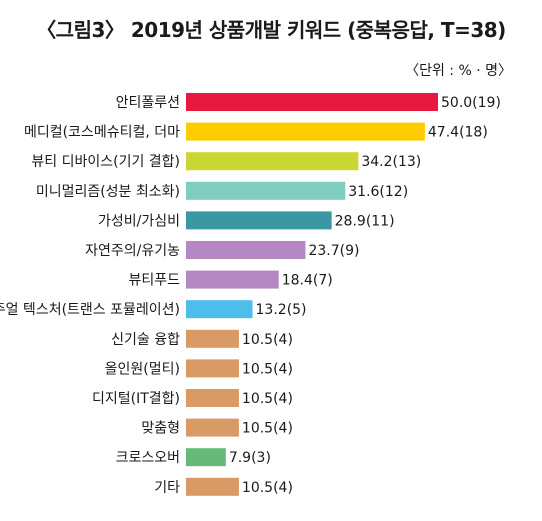  What do you see at coordinates (102, 133) in the screenshot?
I see `category-label: 메디컬(코스메슈티컬, 더마` at bounding box center [102, 133].